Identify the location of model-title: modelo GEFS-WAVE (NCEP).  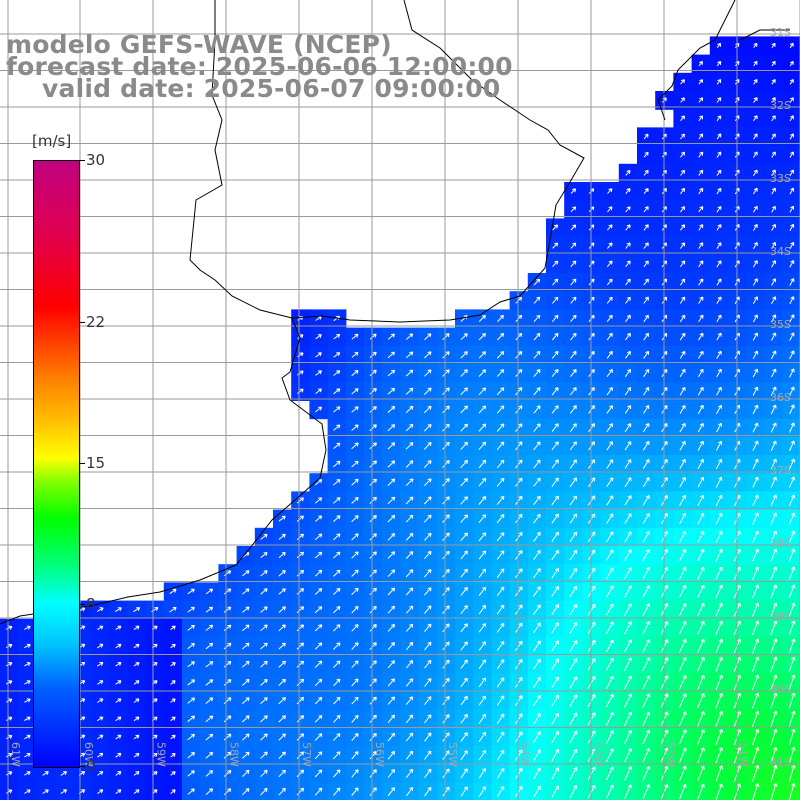
(199, 44).